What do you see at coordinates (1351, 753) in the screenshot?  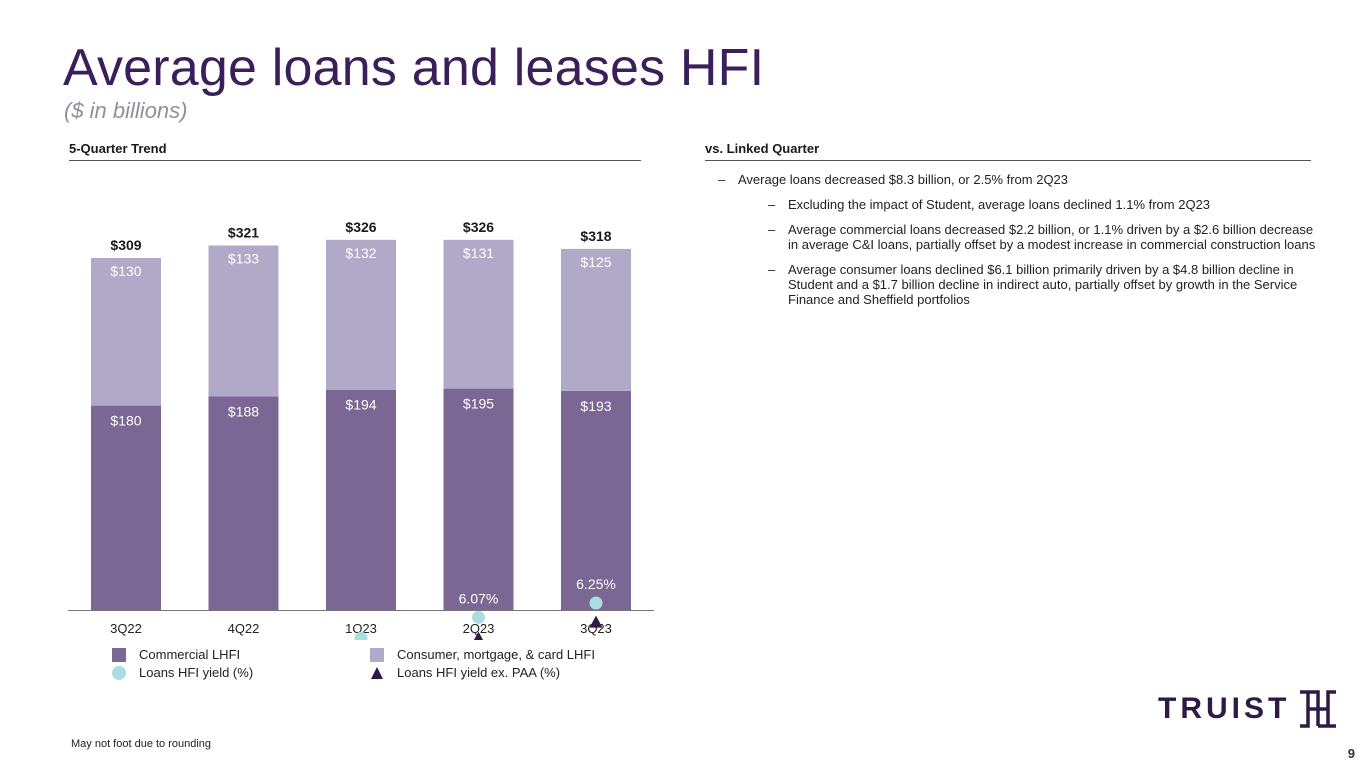 I see `page-number: 9` at bounding box center [1351, 753].